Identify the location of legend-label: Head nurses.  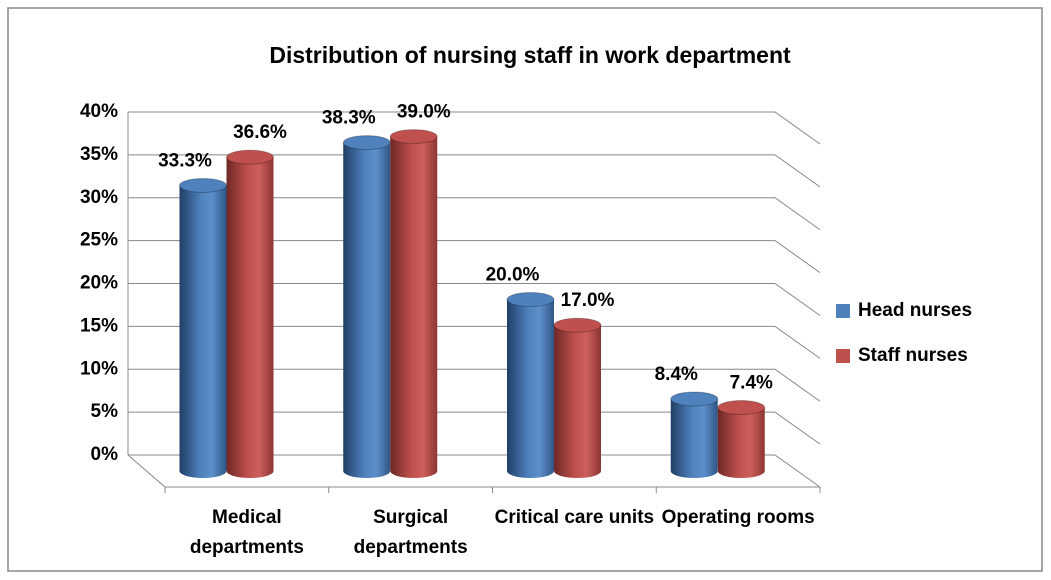
(915, 310).